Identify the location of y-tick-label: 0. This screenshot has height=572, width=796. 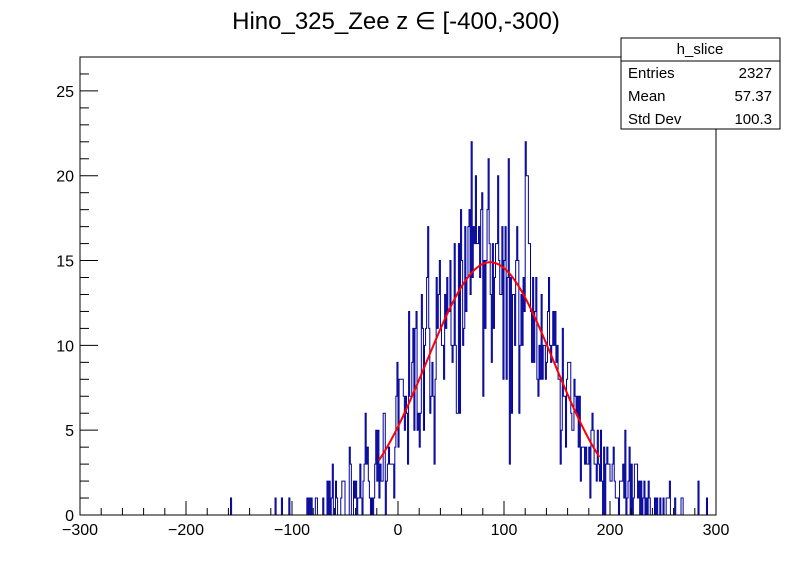
(69, 516).